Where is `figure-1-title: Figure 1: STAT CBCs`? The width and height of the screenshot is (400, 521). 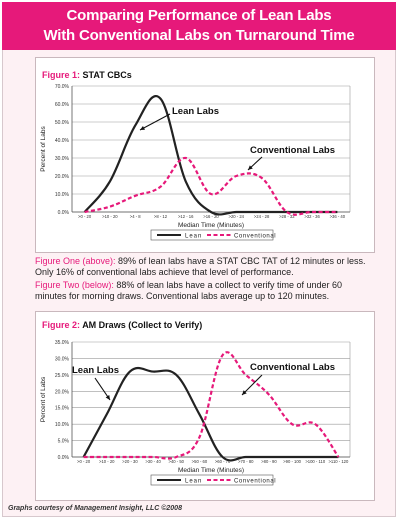 figure-1-title: Figure 1: STAT CBCs is located at coordinates (87, 75).